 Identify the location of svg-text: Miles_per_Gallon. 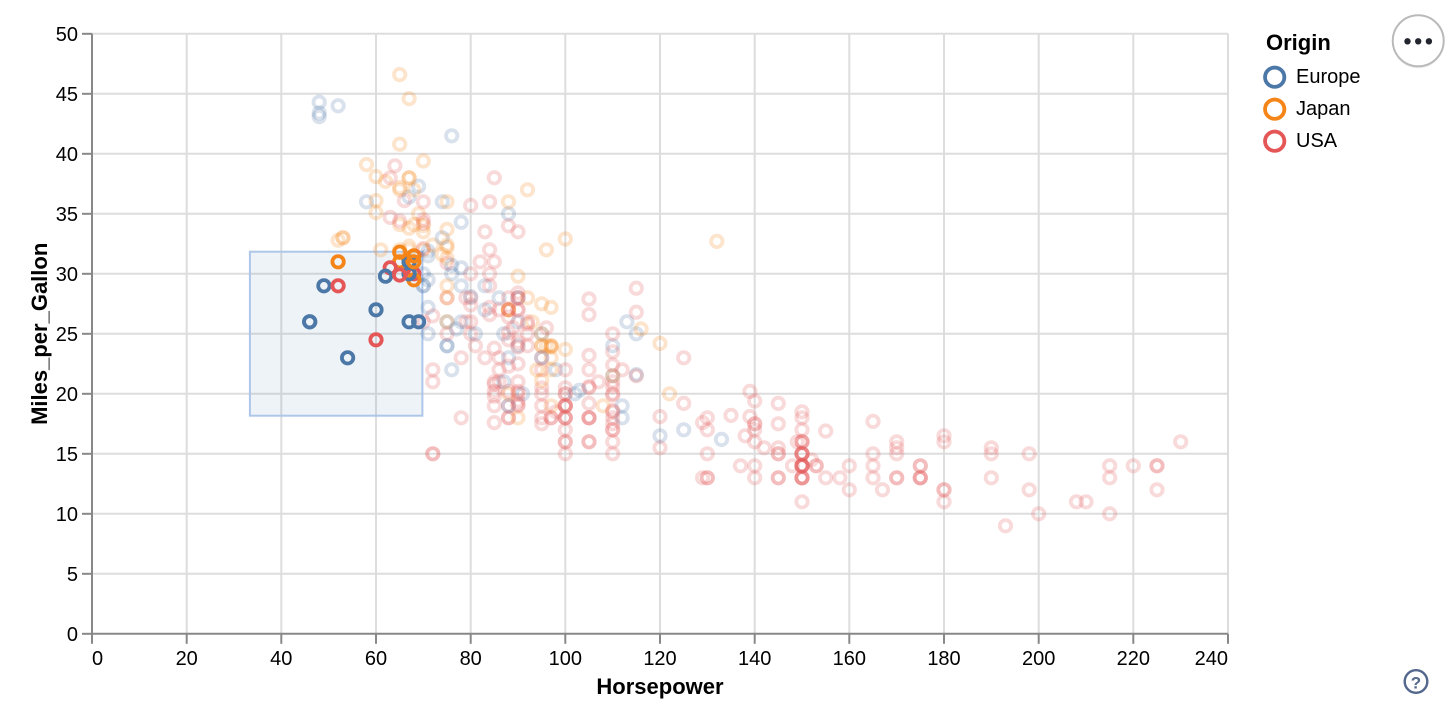
(39, 334).